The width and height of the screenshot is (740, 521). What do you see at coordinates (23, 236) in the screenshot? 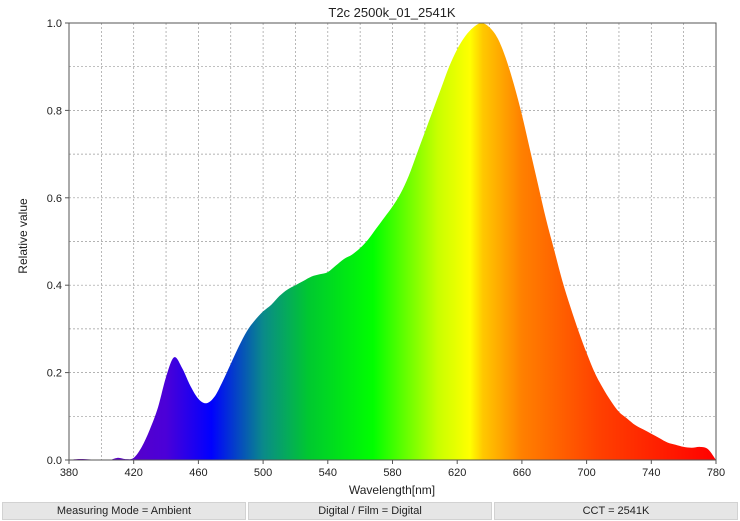
I see `y-axis-title: Relative value` at bounding box center [23, 236].